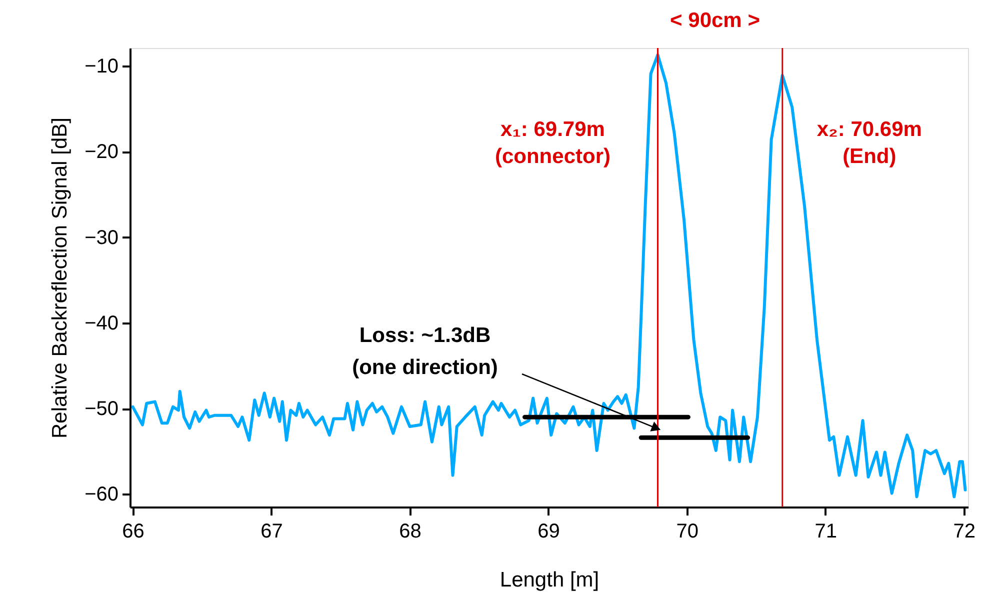 This screenshot has height=609, width=984. Describe the element at coordinates (964, 531) in the screenshot. I see `x-tick-label: 72` at that location.